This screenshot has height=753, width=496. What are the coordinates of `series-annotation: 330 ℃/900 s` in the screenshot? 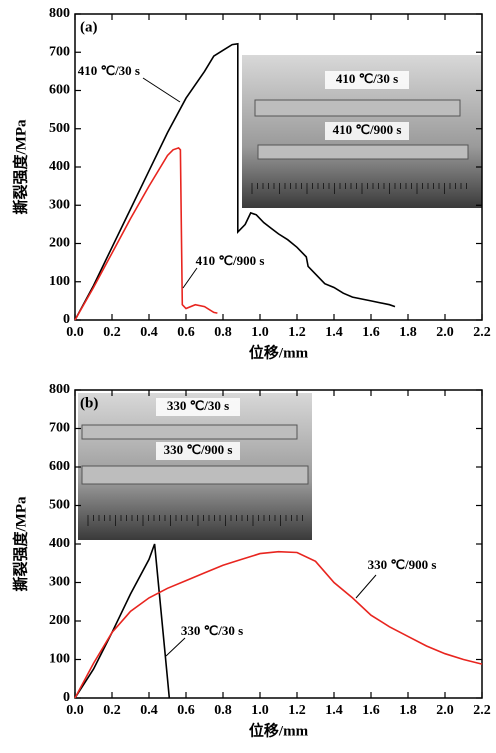 It's located at (402, 564).